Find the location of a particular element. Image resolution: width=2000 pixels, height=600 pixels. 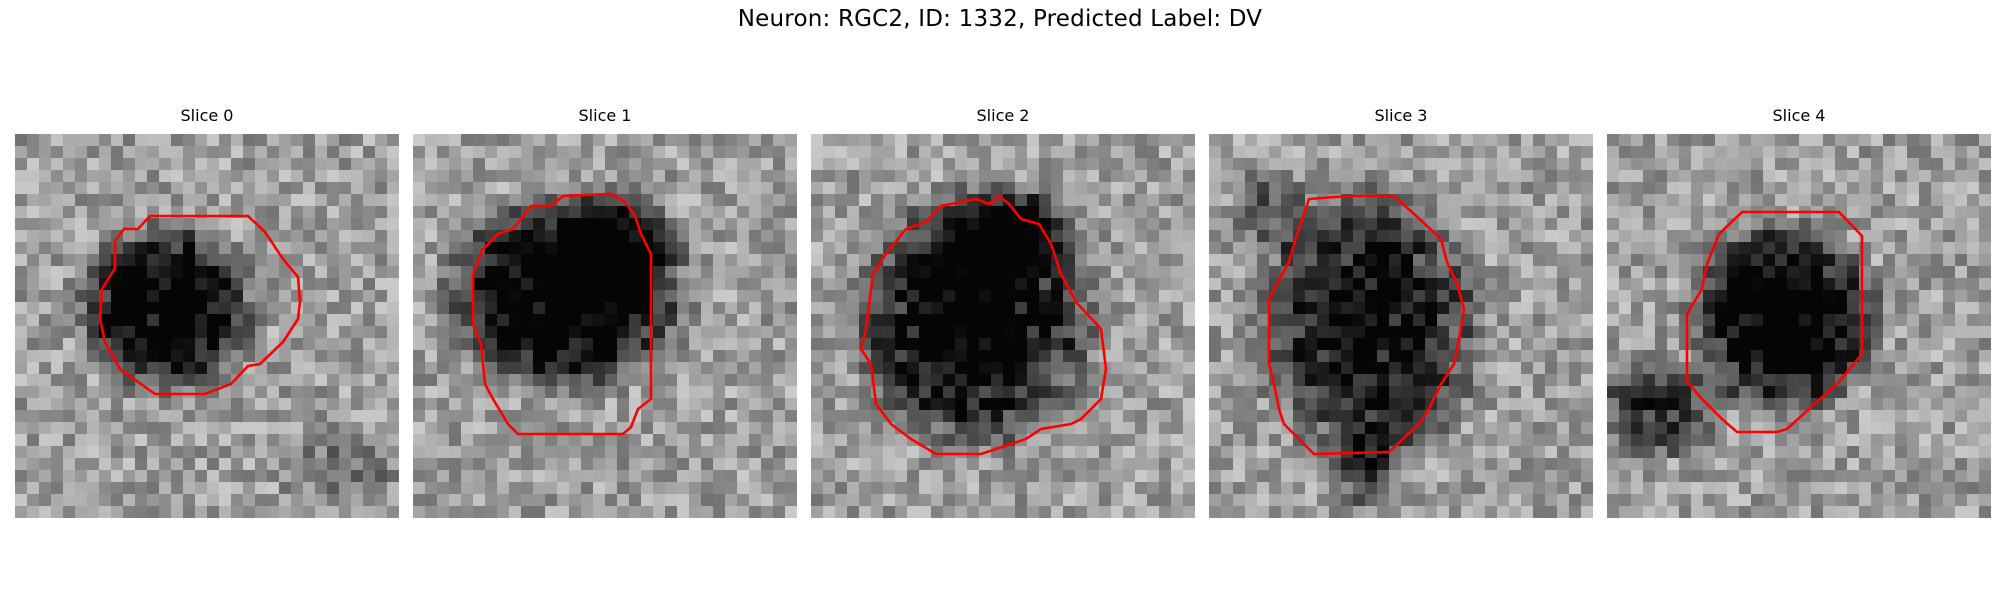

slice-title: Slice 3 is located at coordinates (1401, 115).